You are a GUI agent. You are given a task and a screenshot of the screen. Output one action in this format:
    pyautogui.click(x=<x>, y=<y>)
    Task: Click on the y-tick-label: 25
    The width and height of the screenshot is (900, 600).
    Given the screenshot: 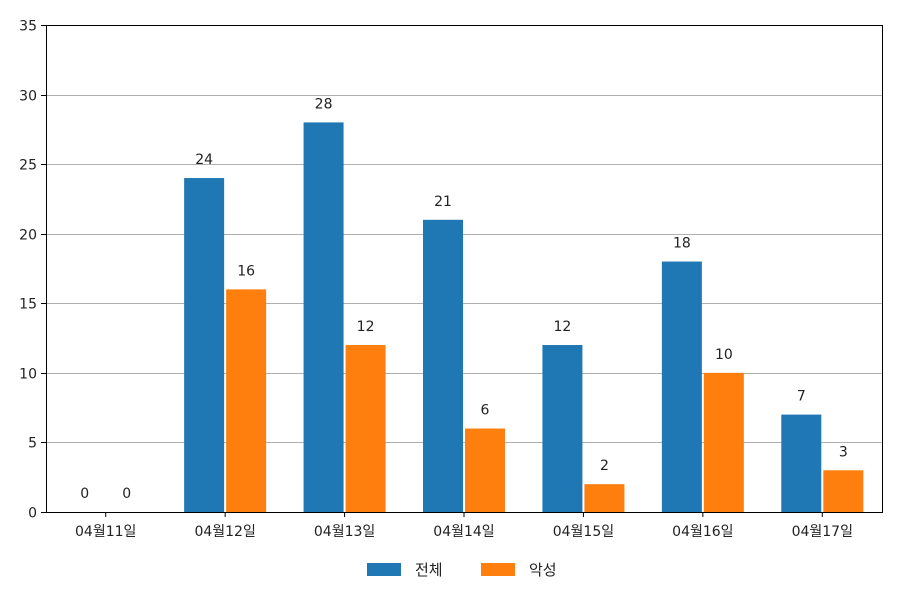 What is the action you would take?
    pyautogui.click(x=28, y=166)
    